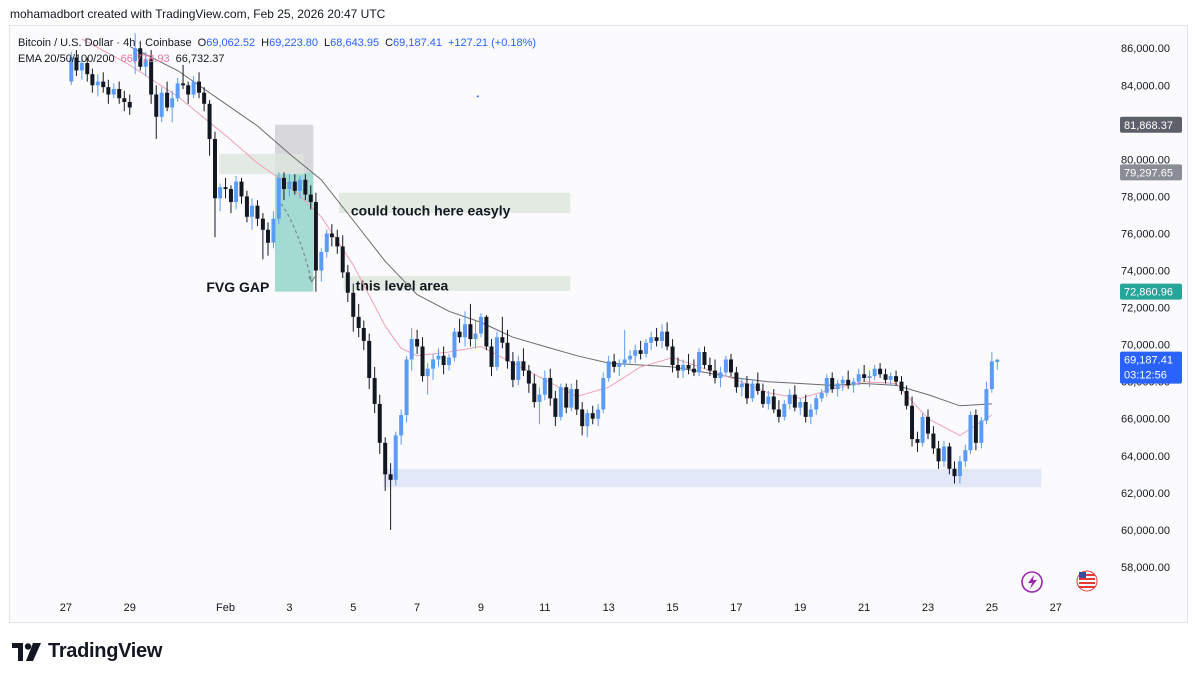 The image size is (1195, 681). I want to click on annotation-fvg-gap: FVG GAP, so click(237, 287).